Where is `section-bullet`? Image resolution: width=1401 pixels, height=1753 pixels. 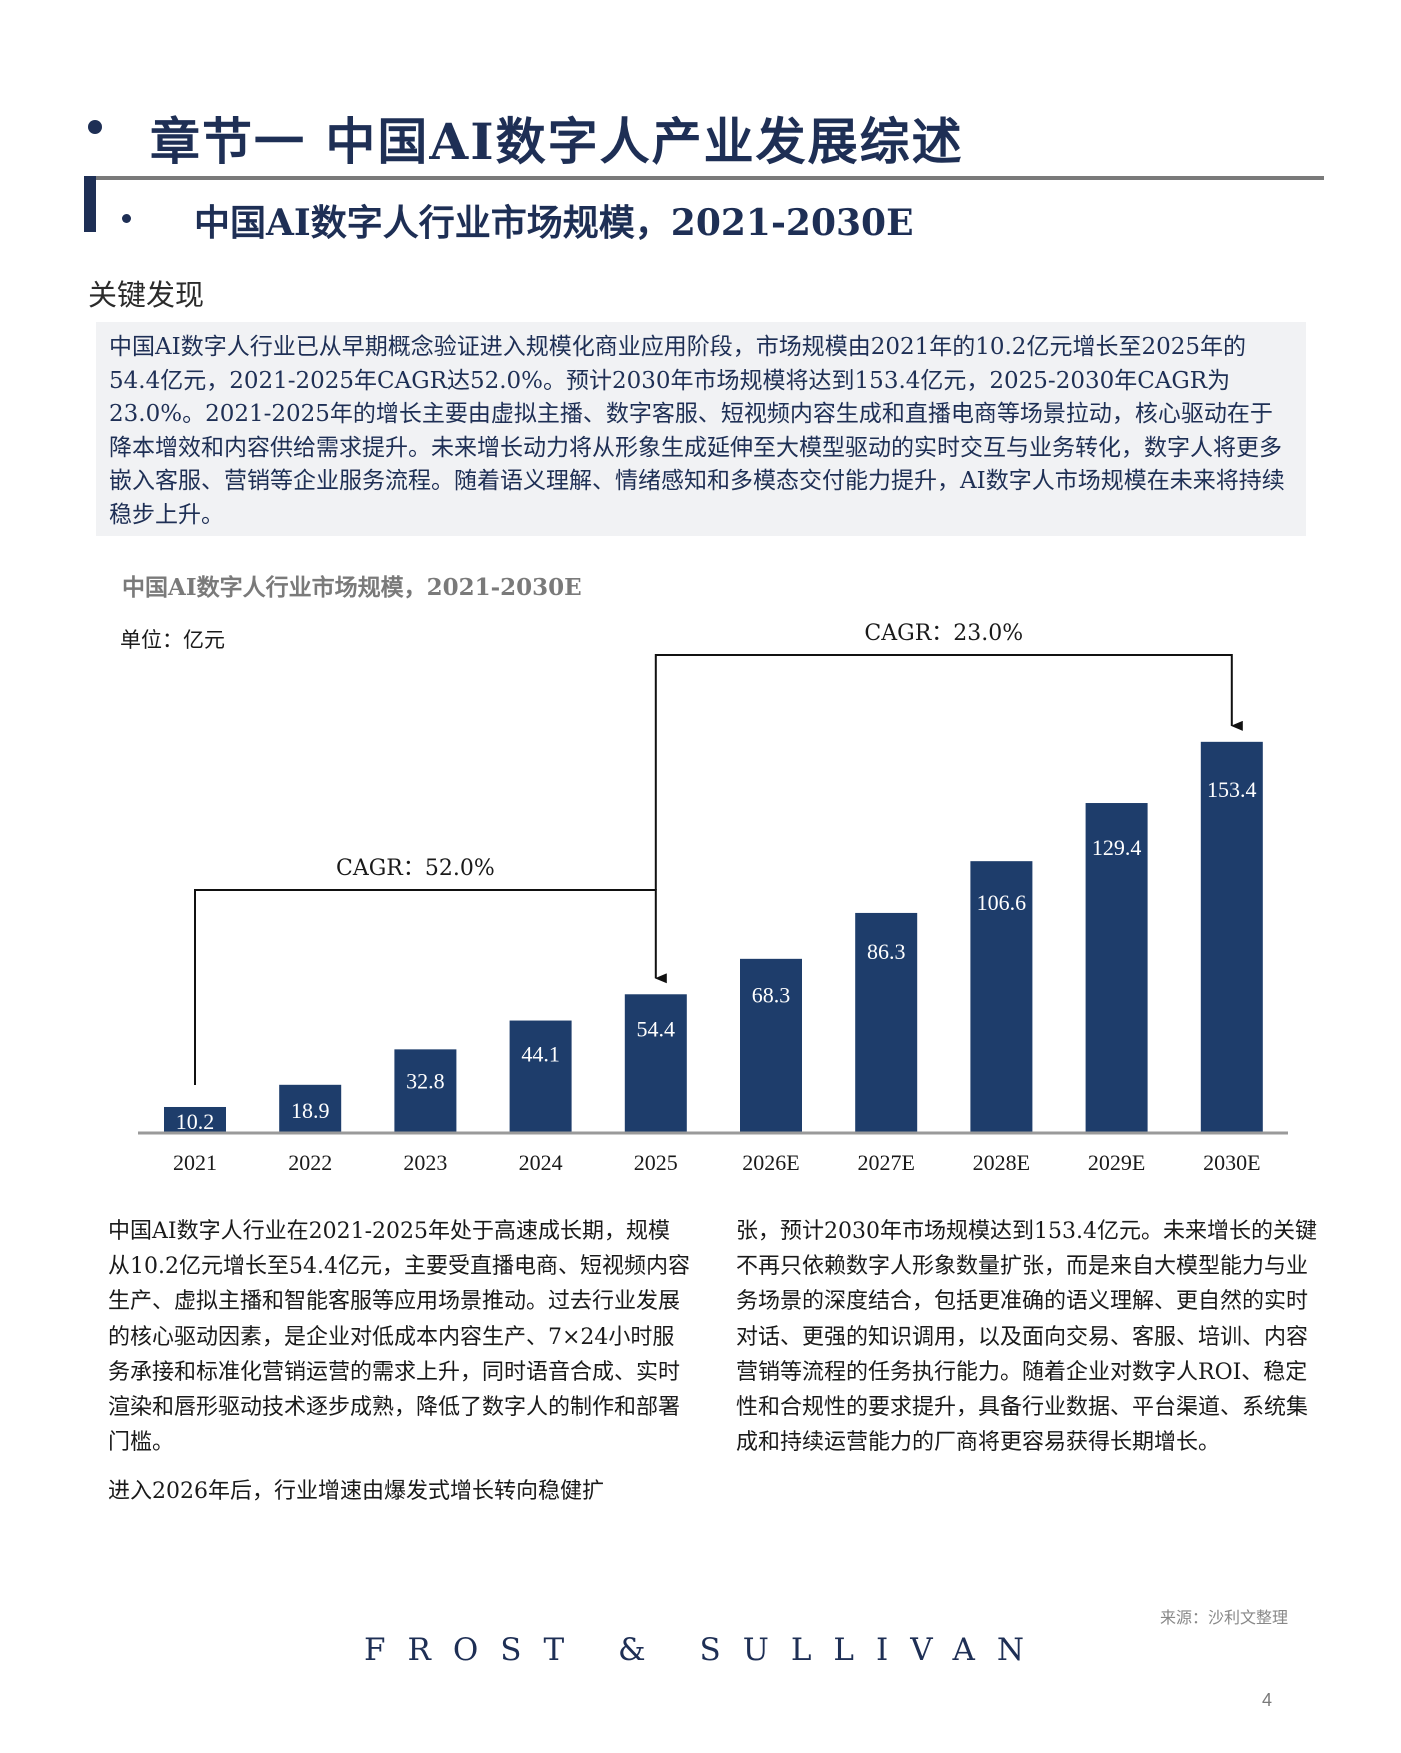 section-bullet is located at coordinates (95, 127).